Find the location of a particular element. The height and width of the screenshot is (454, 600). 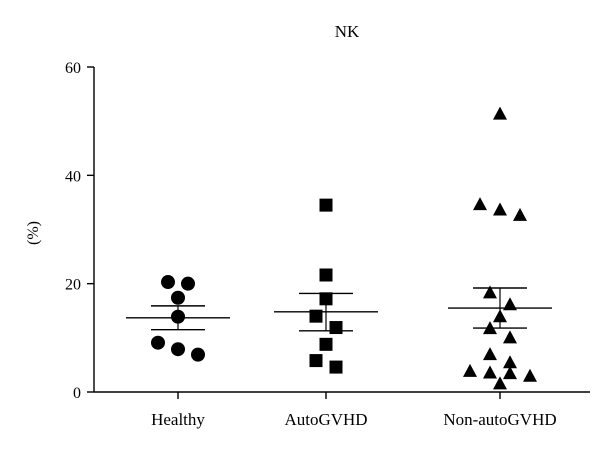

x-category-label: Non-autoGVHD is located at coordinates (499, 419).